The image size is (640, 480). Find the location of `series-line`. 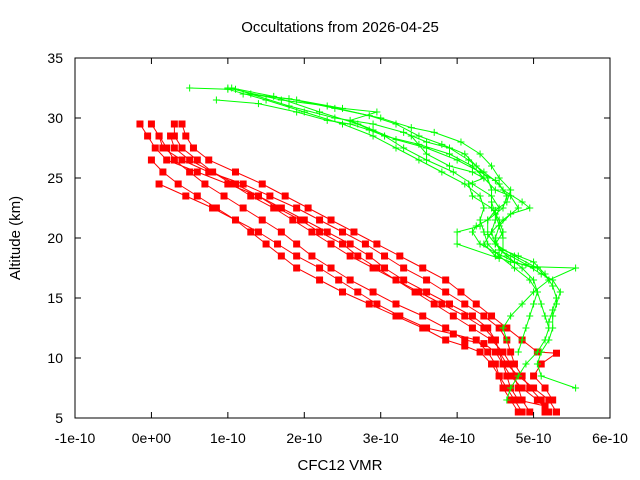

series-line is located at coordinates (480, 208).